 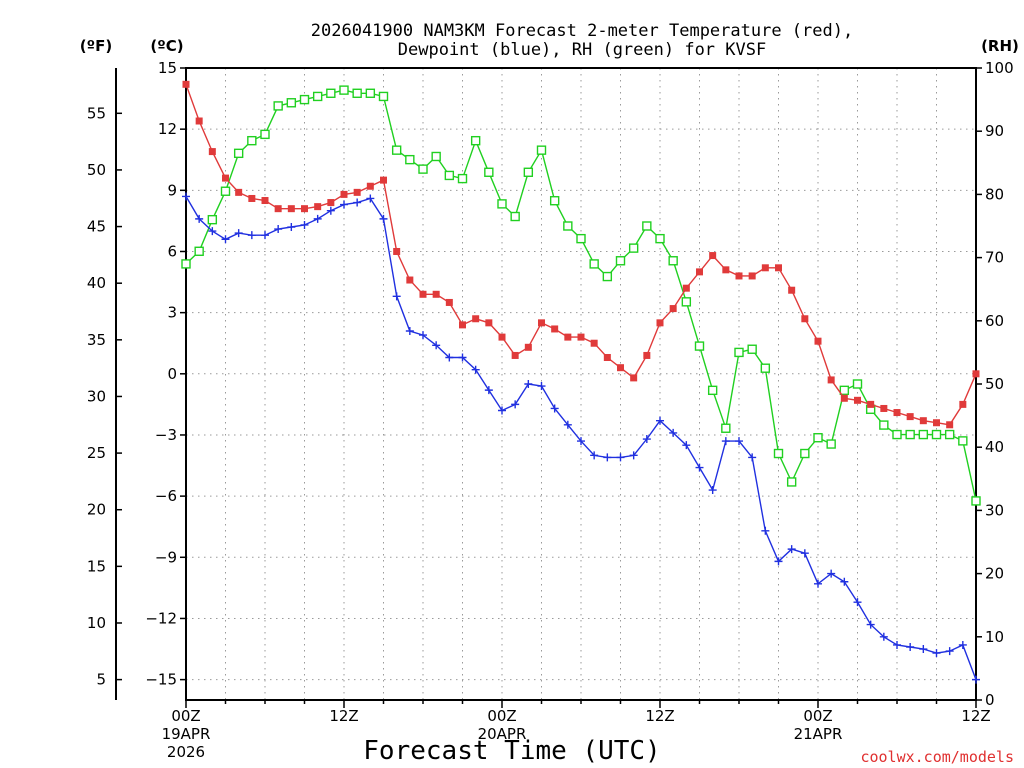 What do you see at coordinates (990, 700) in the screenshot?
I see `rh-tick-label: 0` at bounding box center [990, 700].